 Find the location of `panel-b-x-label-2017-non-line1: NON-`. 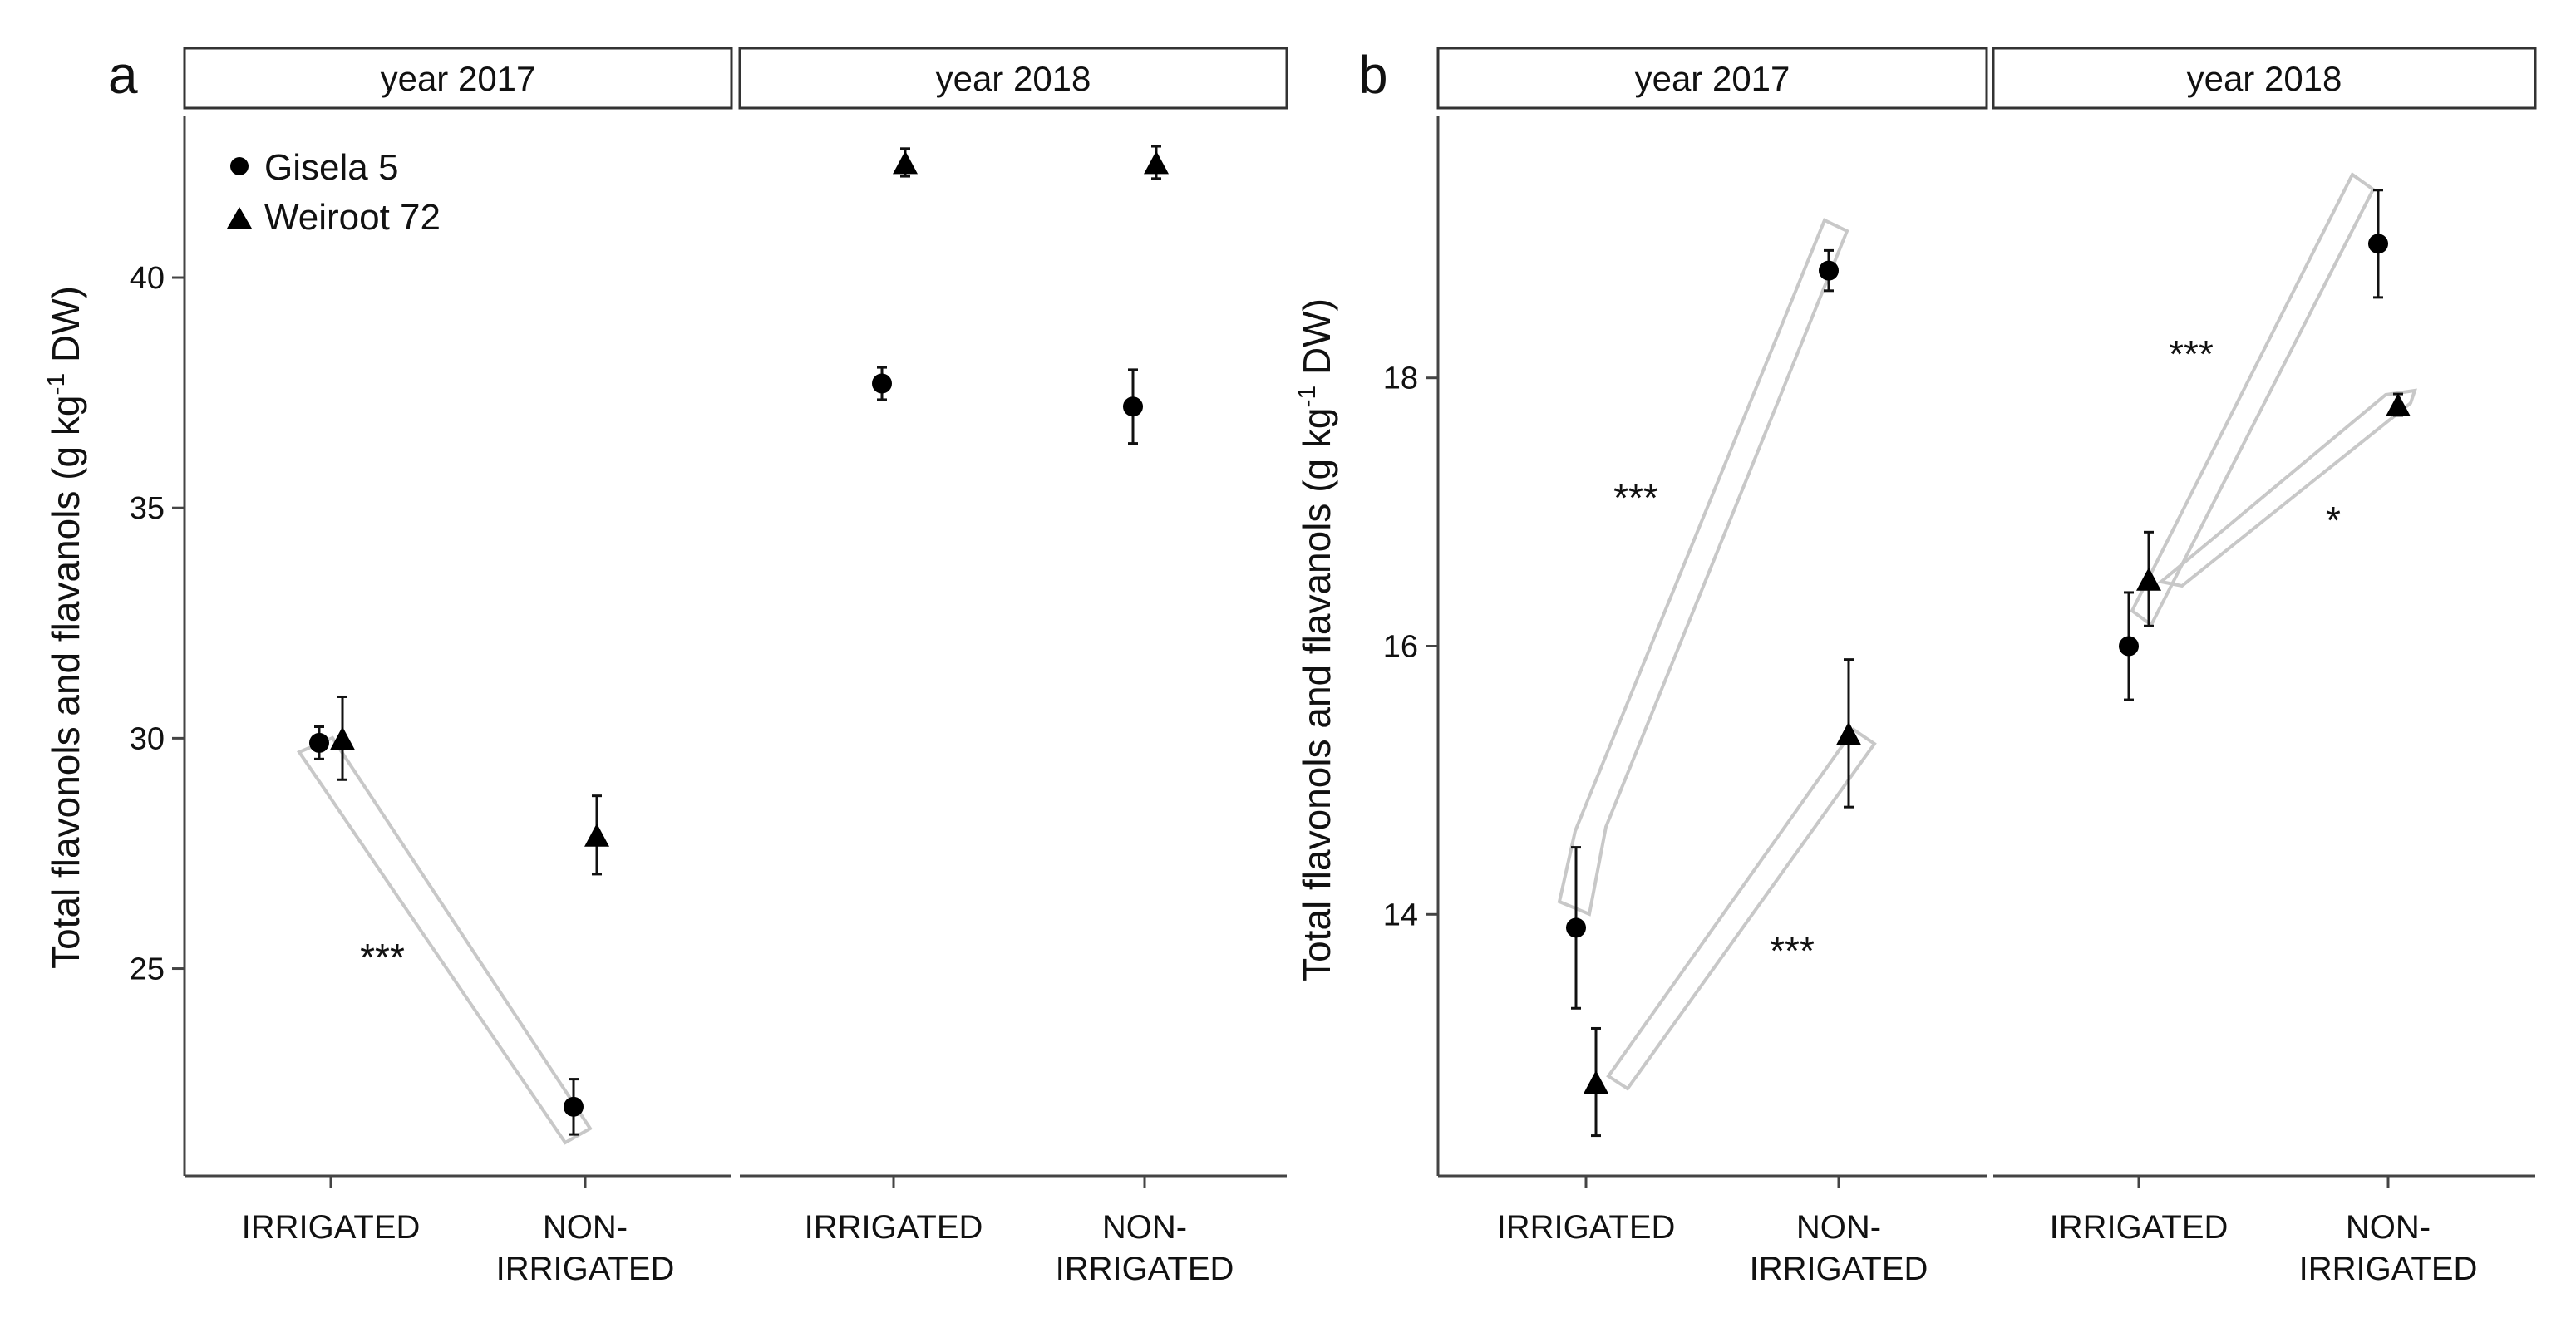

panel-b-x-label-2017-non-line1: NON- is located at coordinates (1838, 1227).